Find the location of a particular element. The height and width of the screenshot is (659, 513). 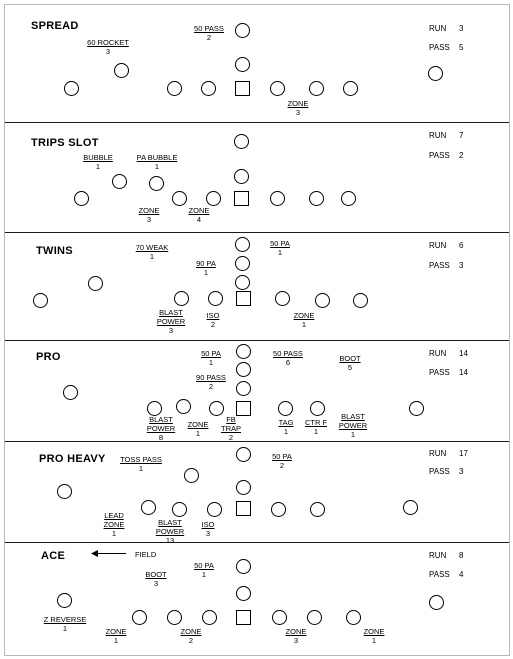

field-direction-arrow-icon is located at coordinates (108, 553).